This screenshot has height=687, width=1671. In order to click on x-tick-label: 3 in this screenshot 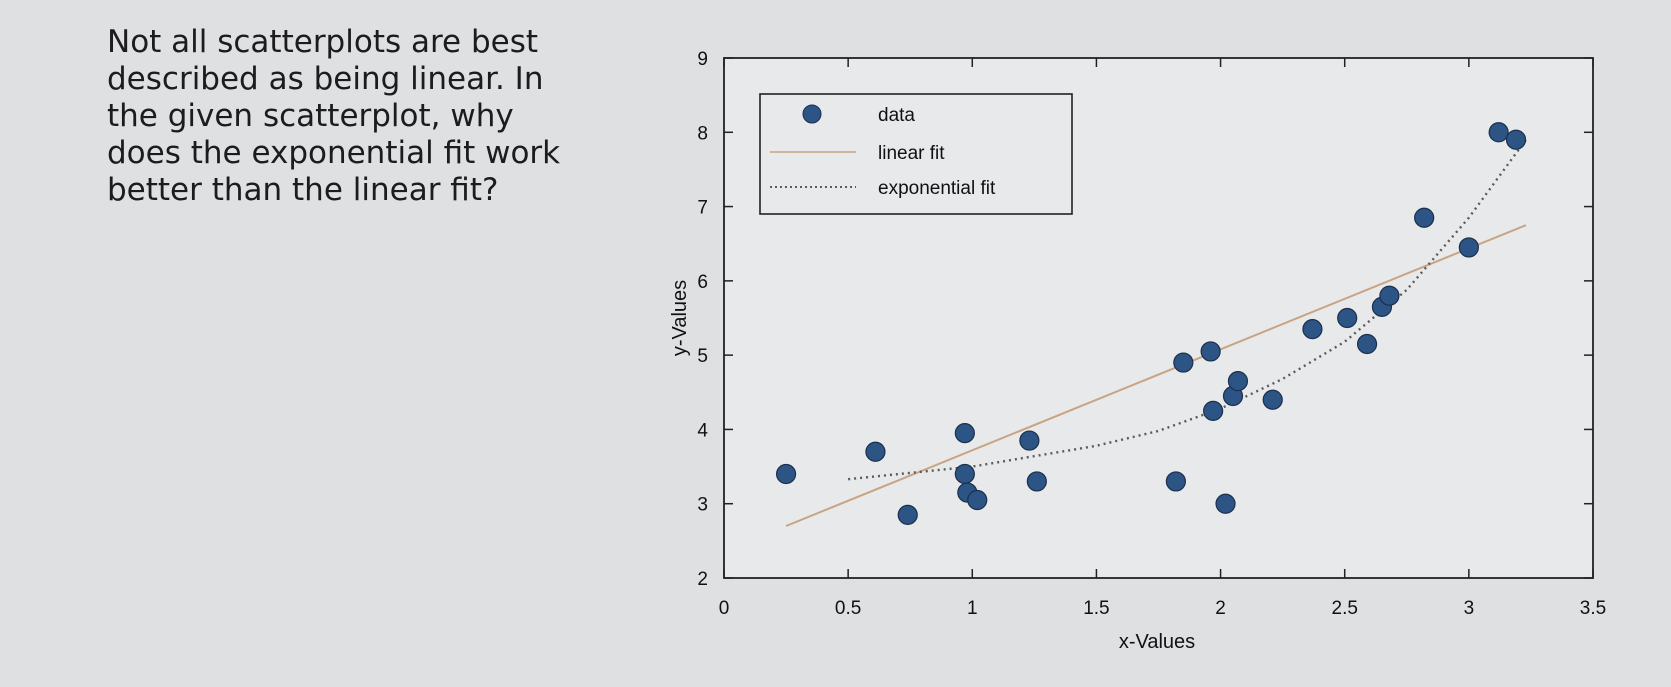, I will do `click(1469, 608)`.